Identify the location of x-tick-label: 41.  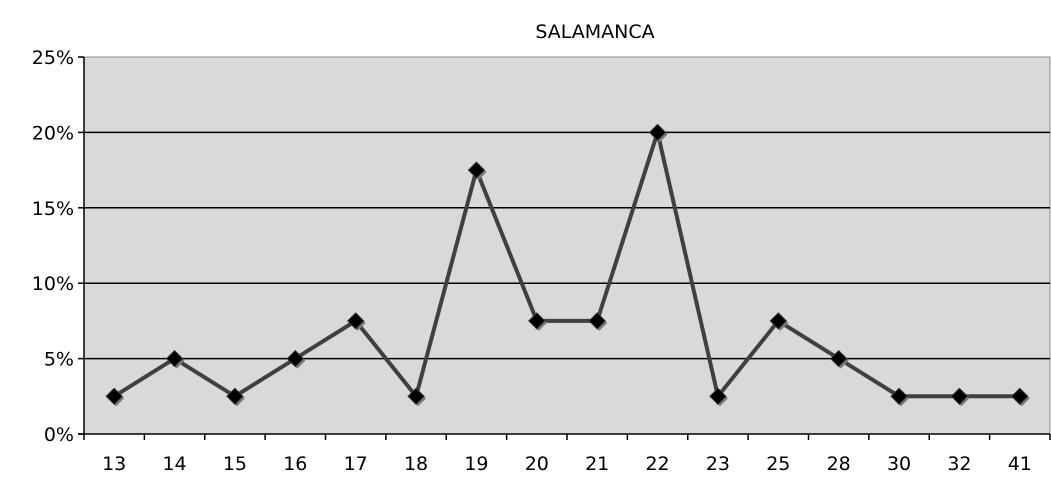
(1020, 464).